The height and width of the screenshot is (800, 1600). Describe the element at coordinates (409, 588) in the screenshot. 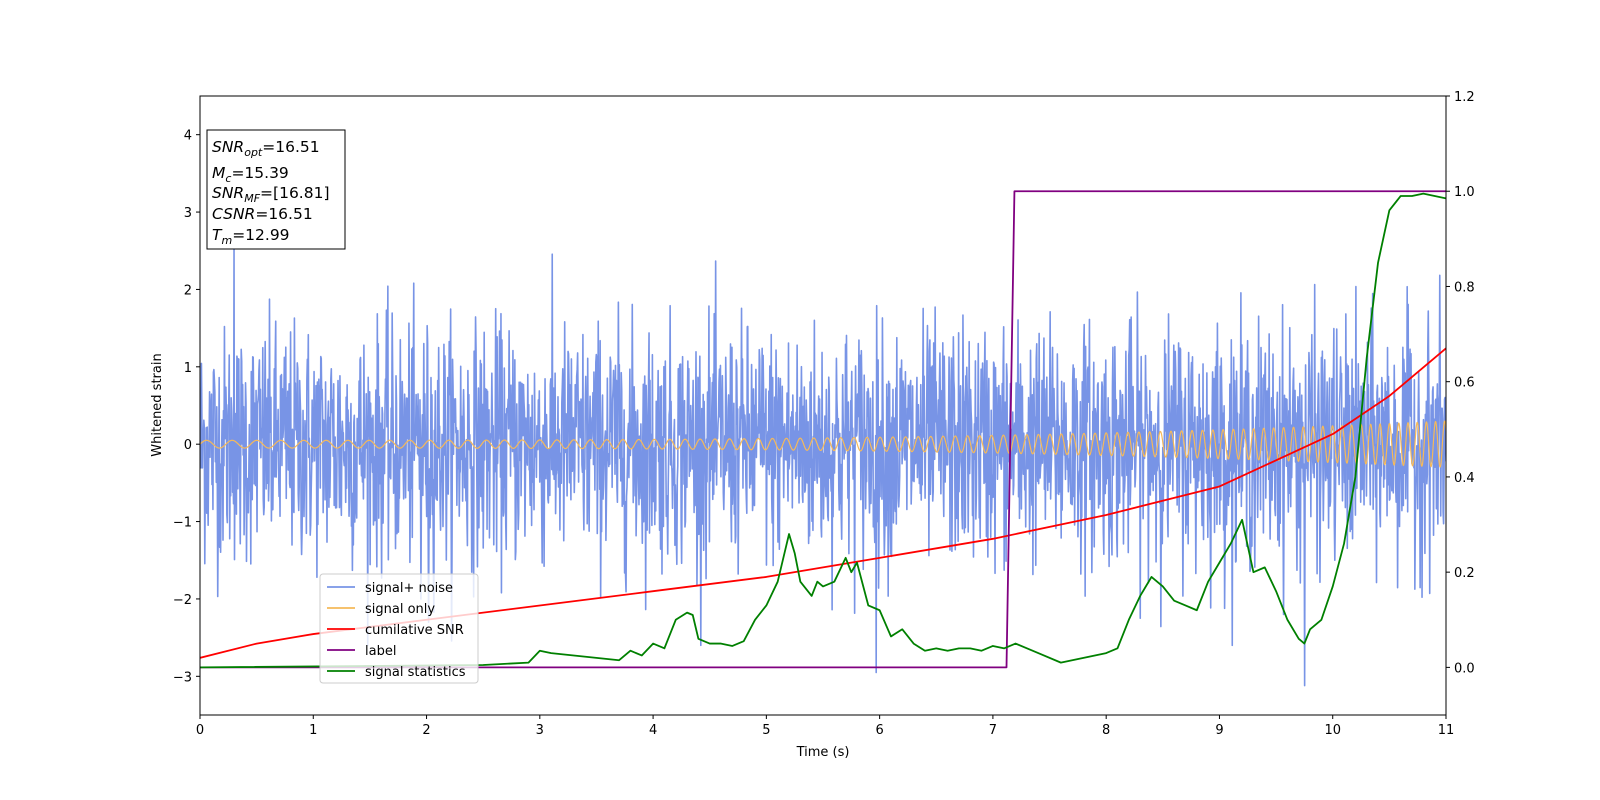

I see `legend-label: signal+ noise` at that location.